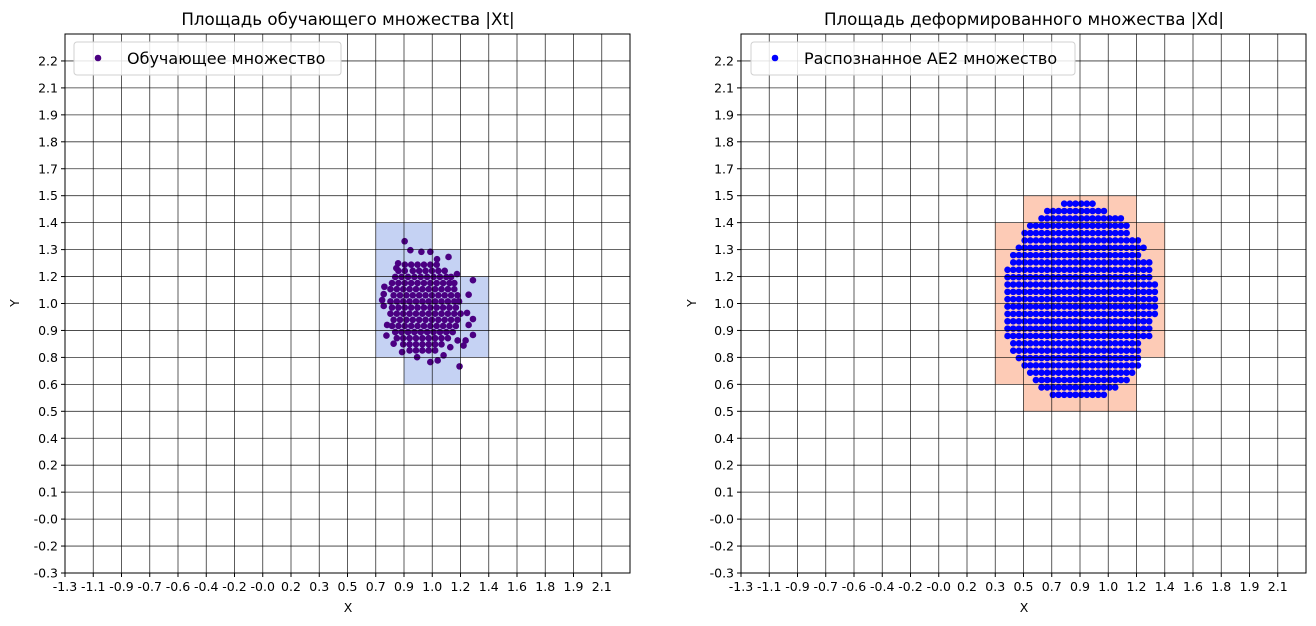  Describe the element at coordinates (263, 586) in the screenshot. I see `x-tick-label: -0.0` at that location.